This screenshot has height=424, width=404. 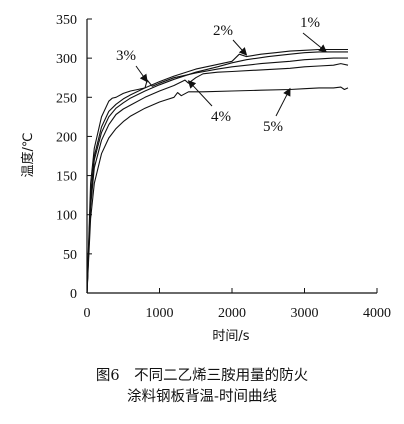 What do you see at coordinates (66, 59) in the screenshot?
I see `y-tick-label: 300` at bounding box center [66, 59].